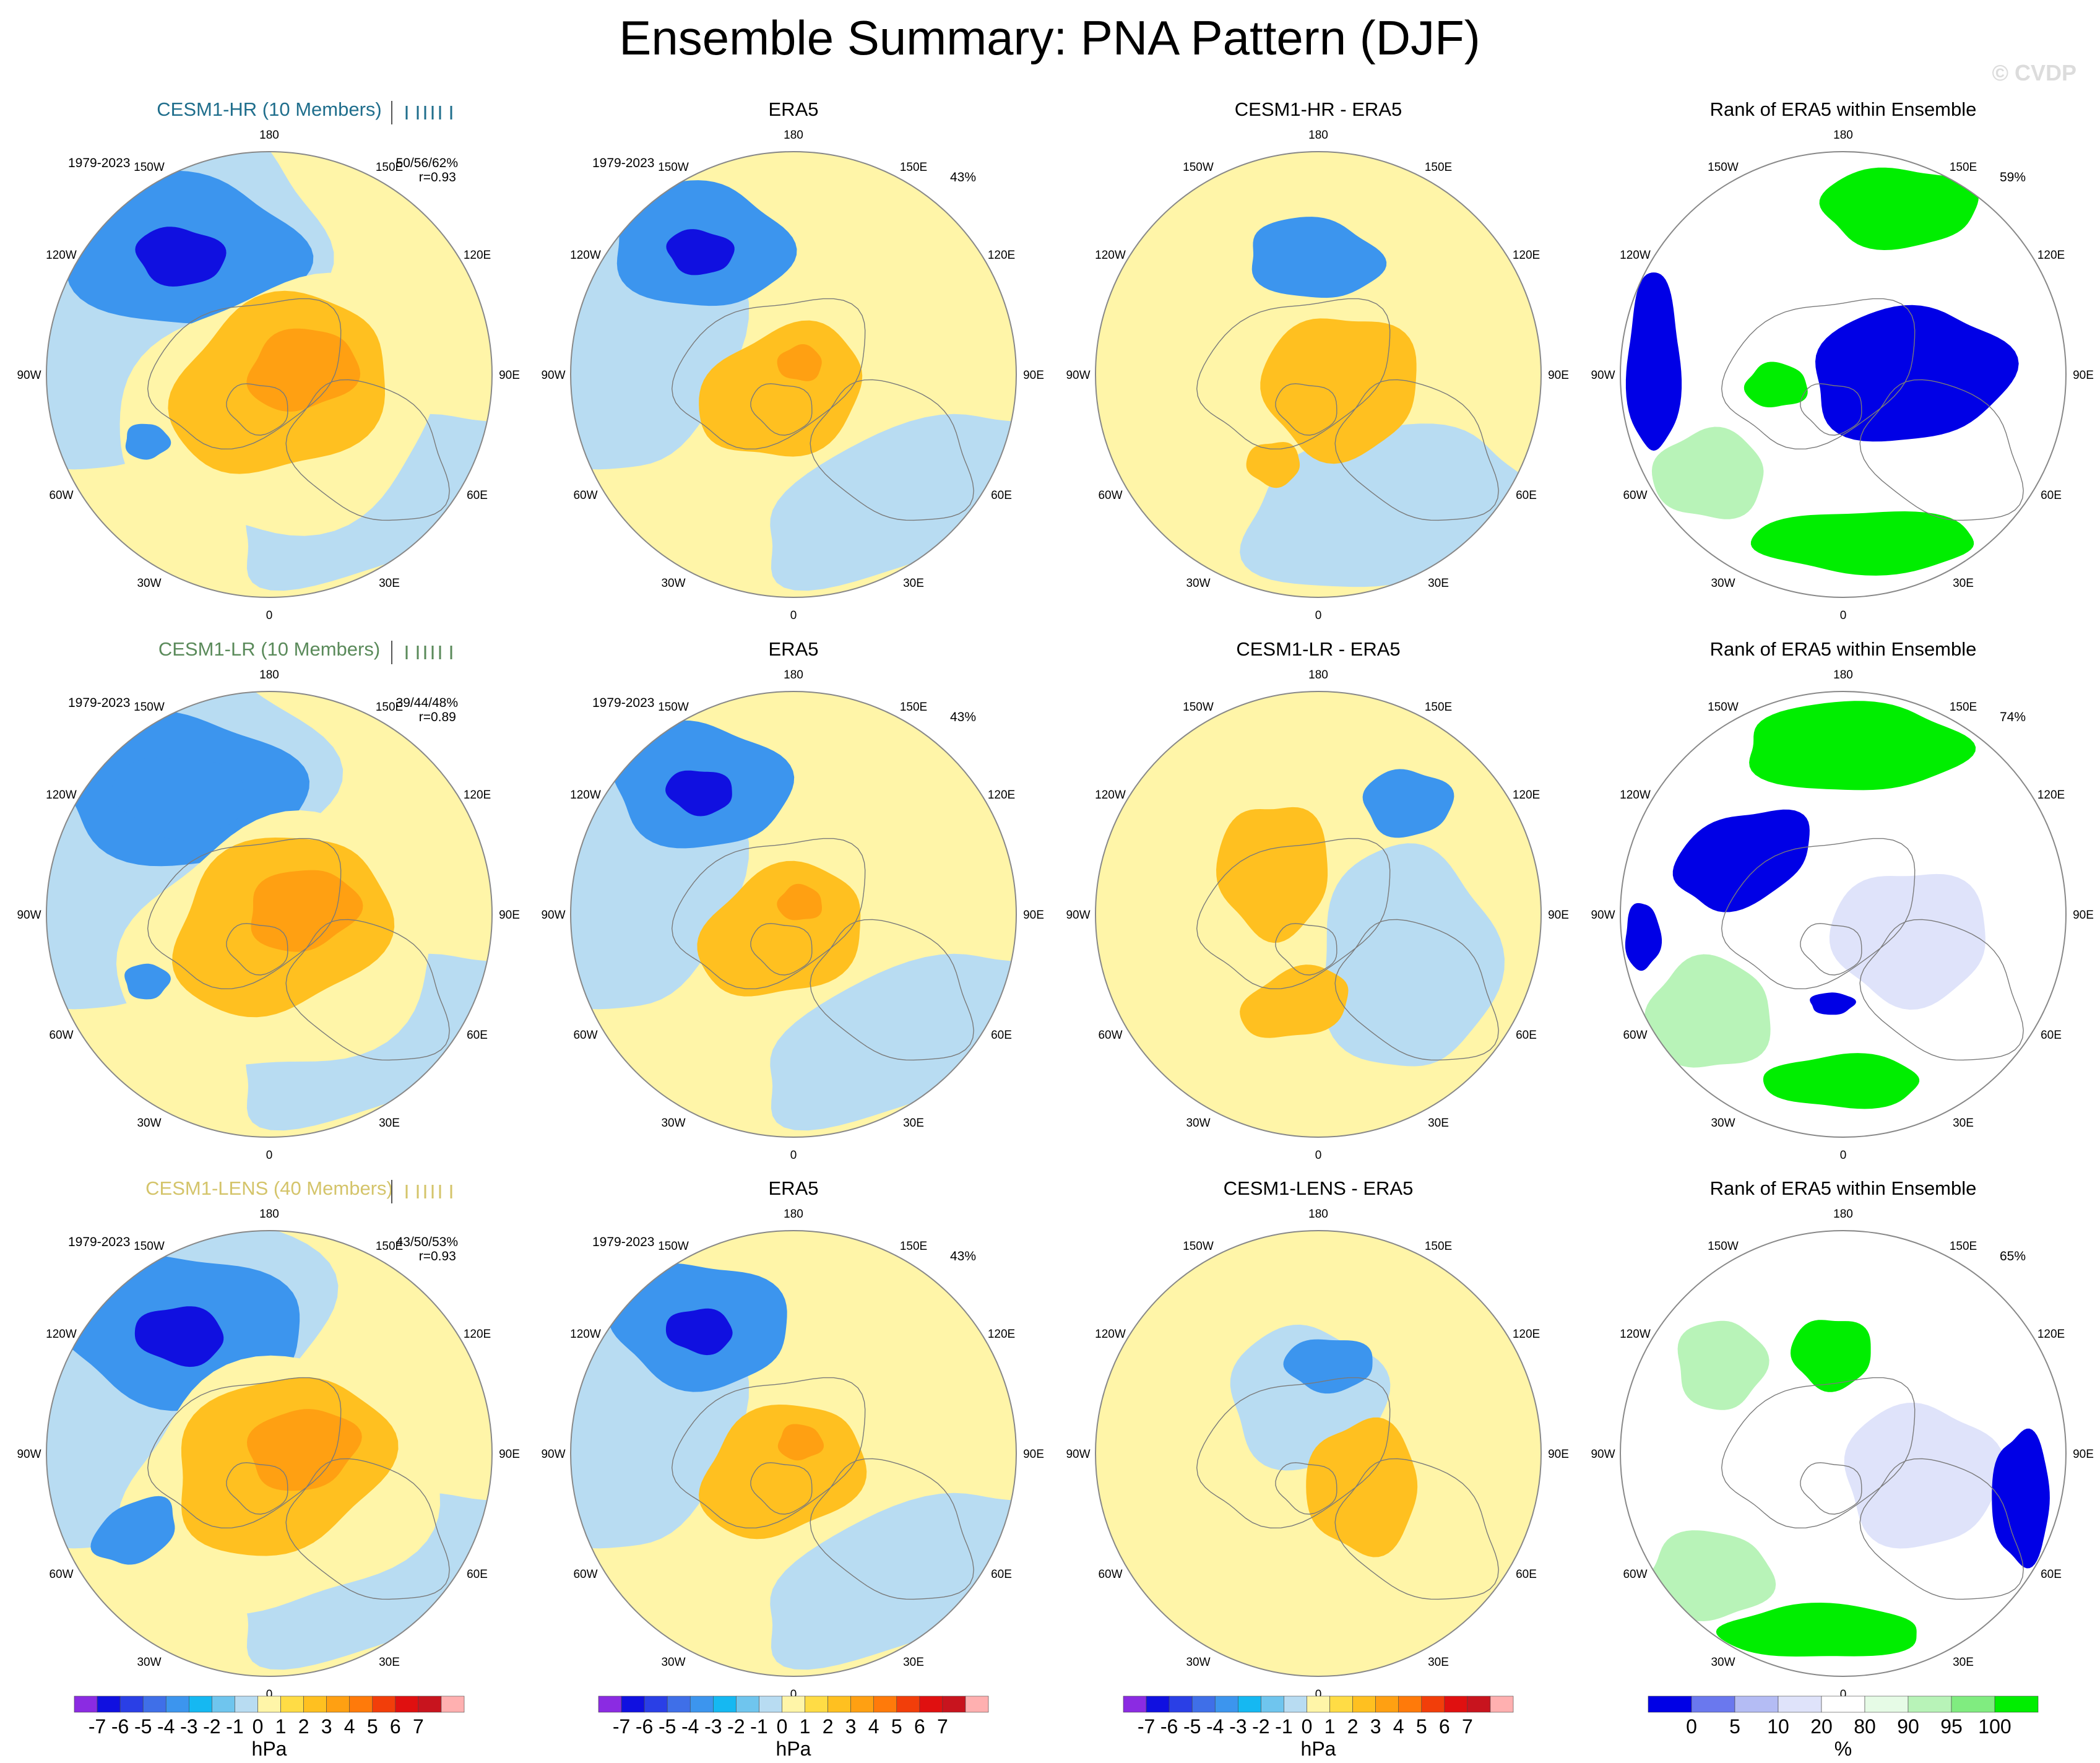  What do you see at coordinates (418, 1726) in the screenshot?
I see `colorbar-label: 7` at bounding box center [418, 1726].